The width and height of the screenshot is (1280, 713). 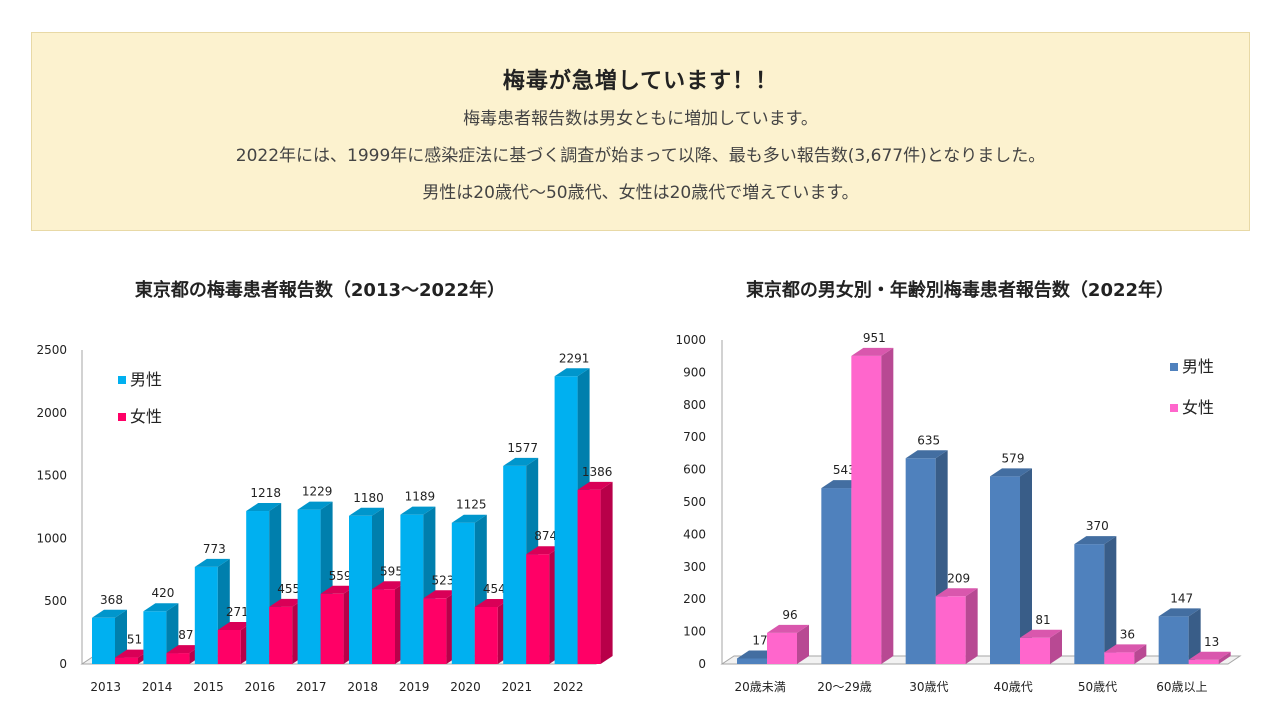 I want to click on chart-2-x-tick: 20歳未満, so click(x=760, y=687).